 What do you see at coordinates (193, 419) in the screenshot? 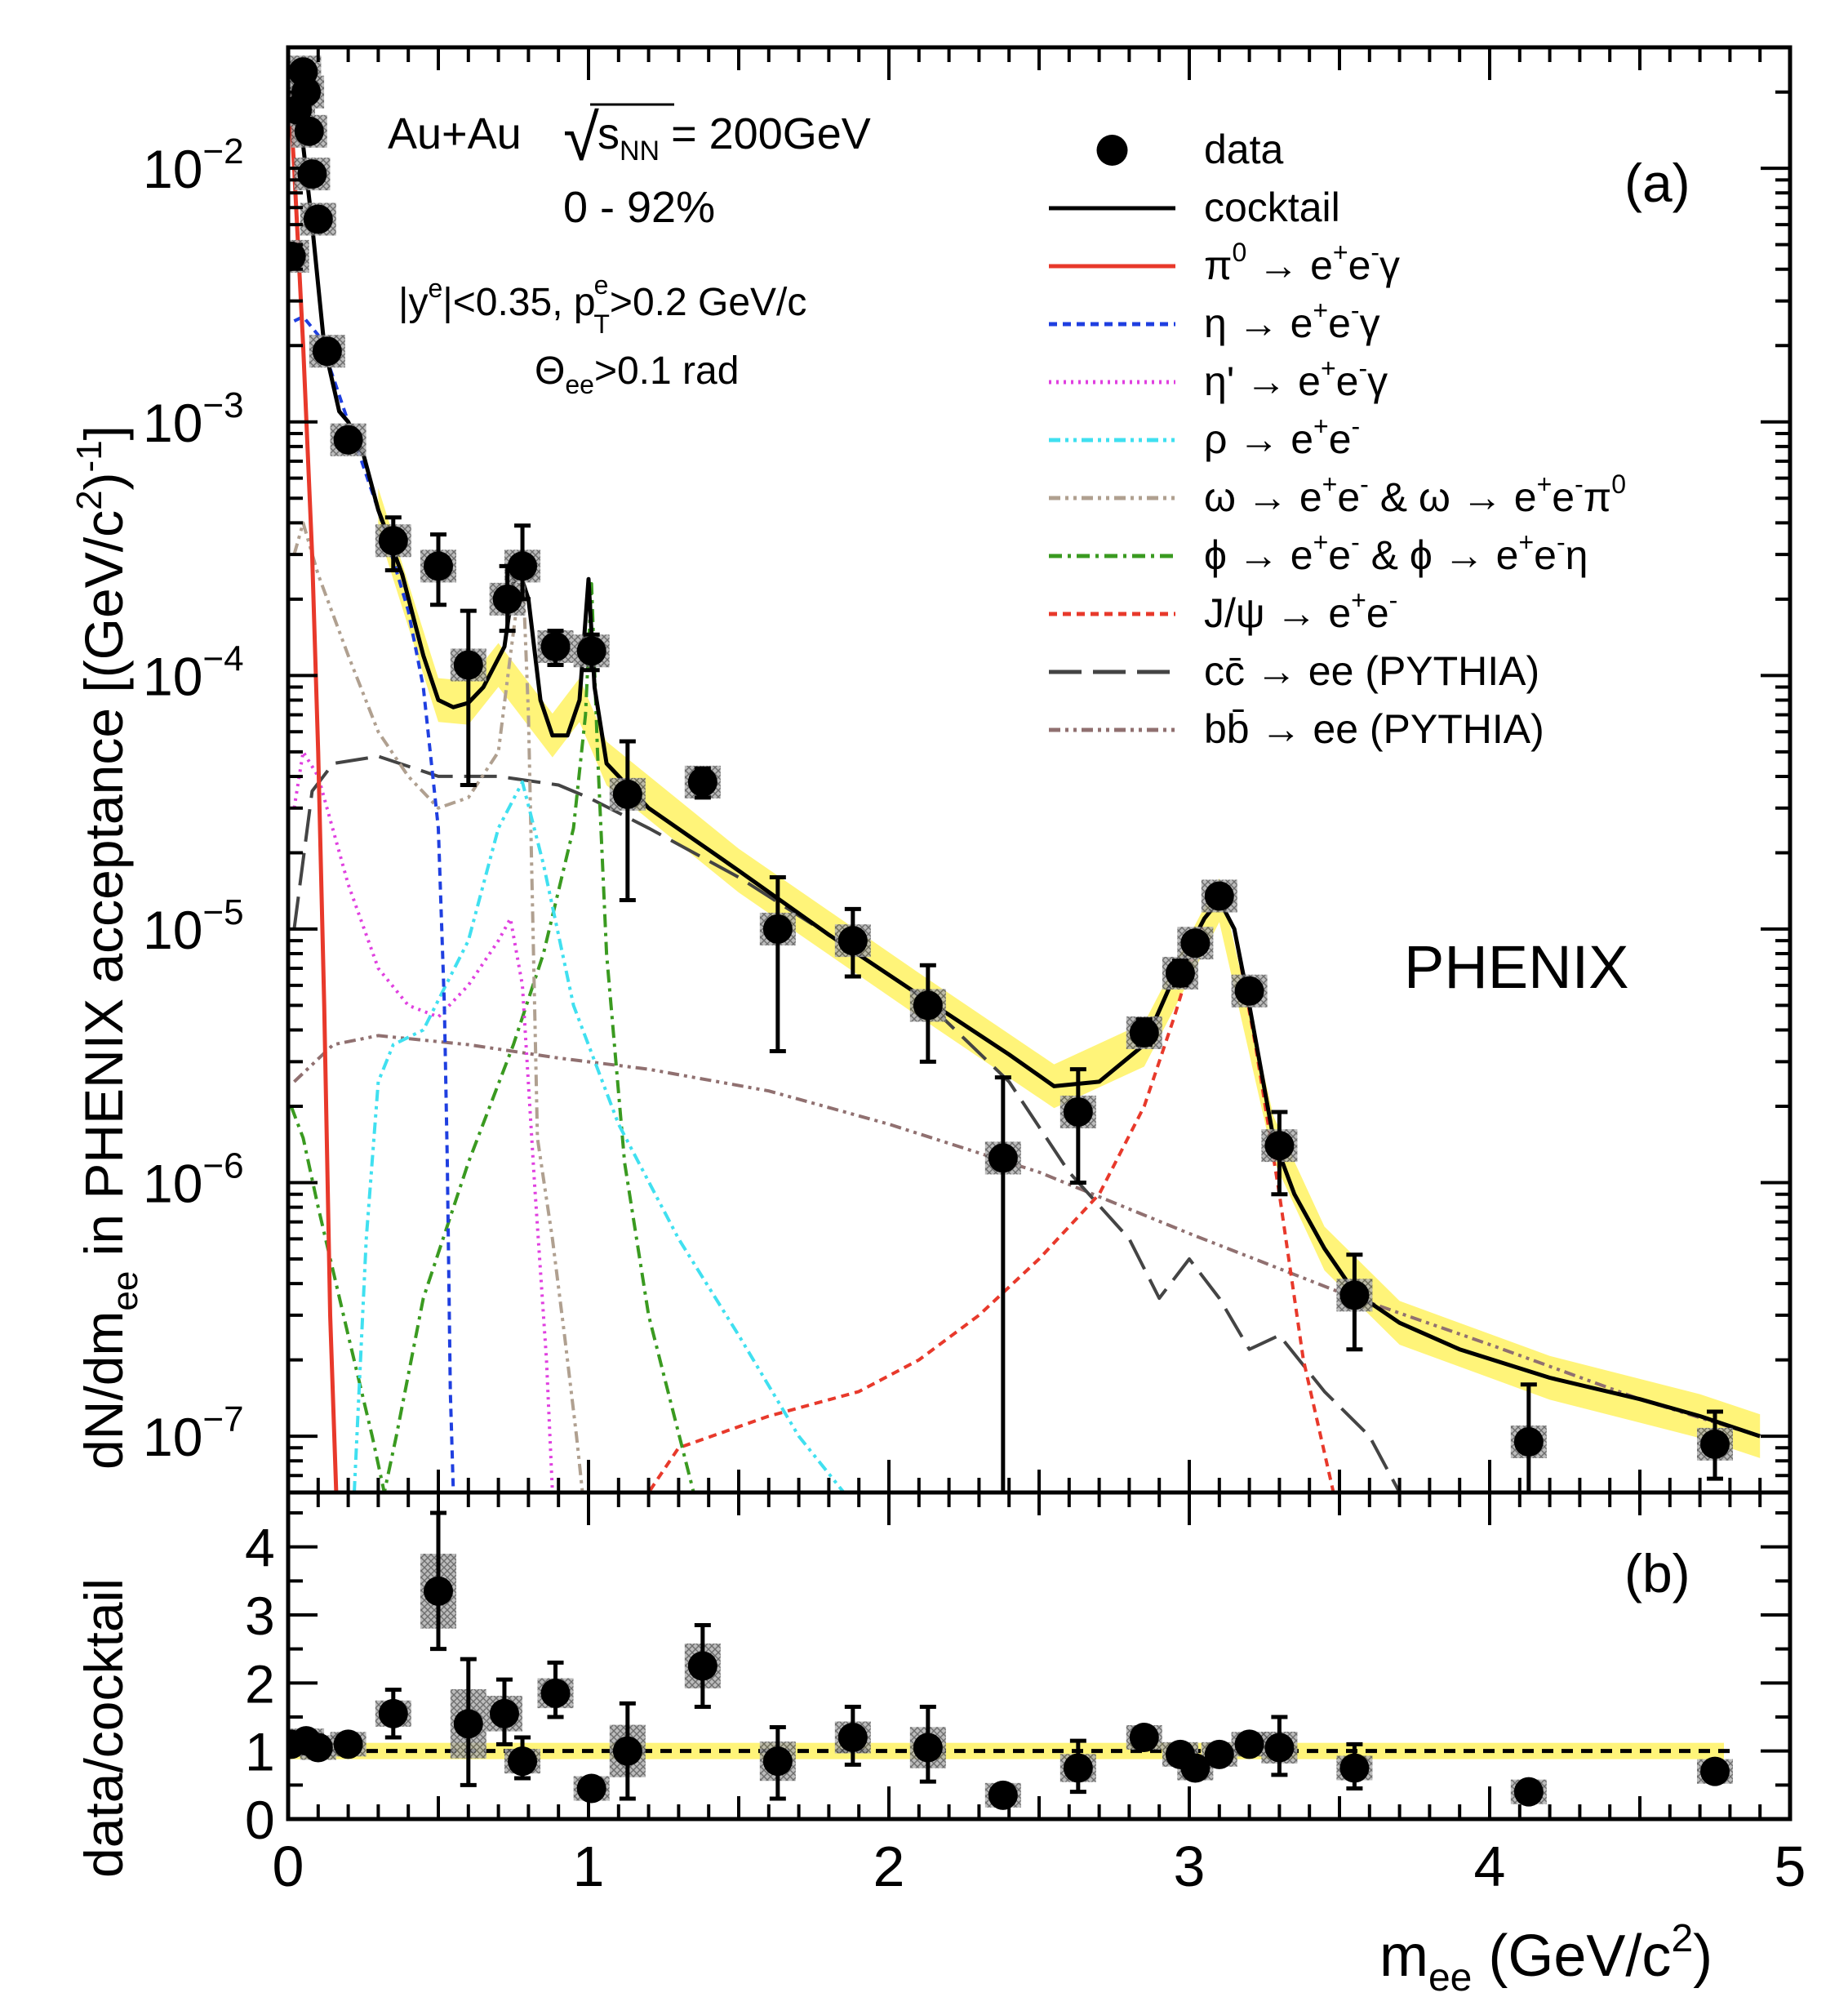
I see `y-tick-label-a: 10⁻³` at bounding box center [193, 419].